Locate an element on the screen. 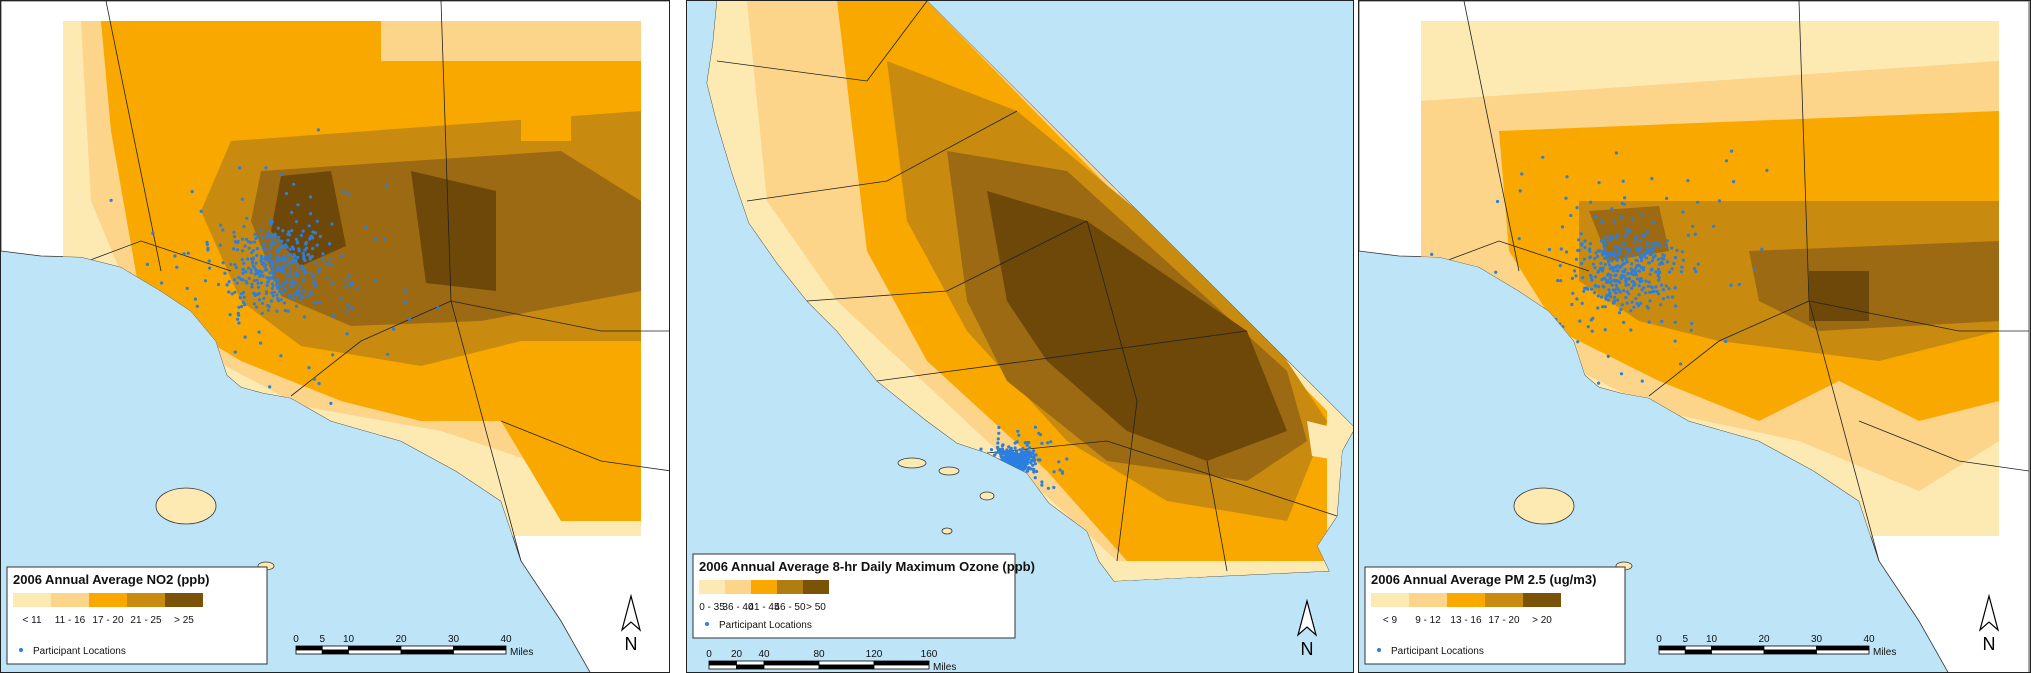 The width and height of the screenshot is (2031, 673). scale-label: 0 is located at coordinates (1659, 639).